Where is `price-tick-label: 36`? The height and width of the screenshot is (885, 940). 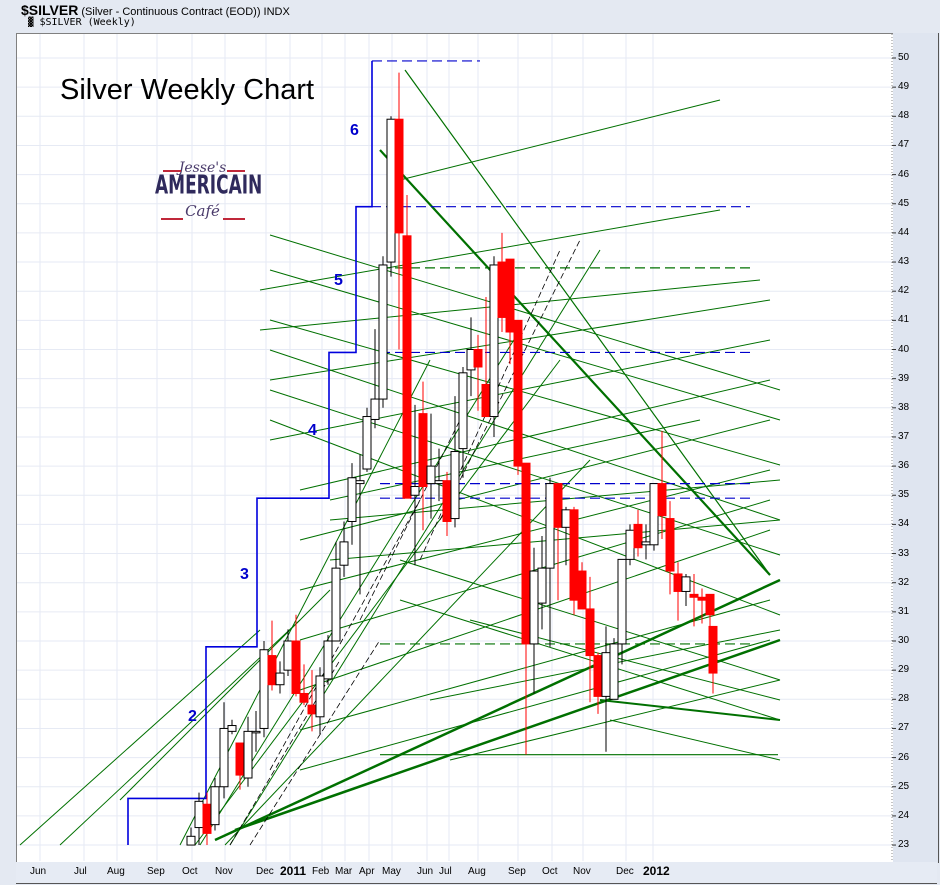 price-tick-label: 36 is located at coordinates (904, 466).